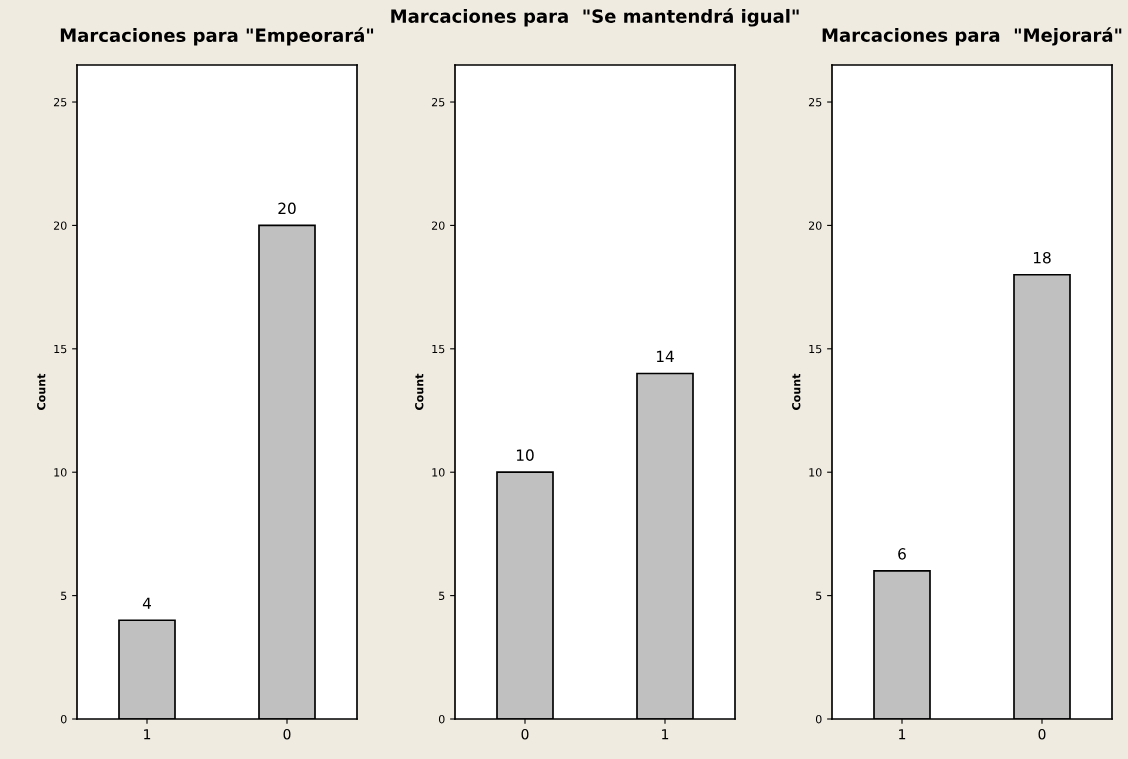  What do you see at coordinates (287, 208) in the screenshot?
I see `data-label: 20` at bounding box center [287, 208].